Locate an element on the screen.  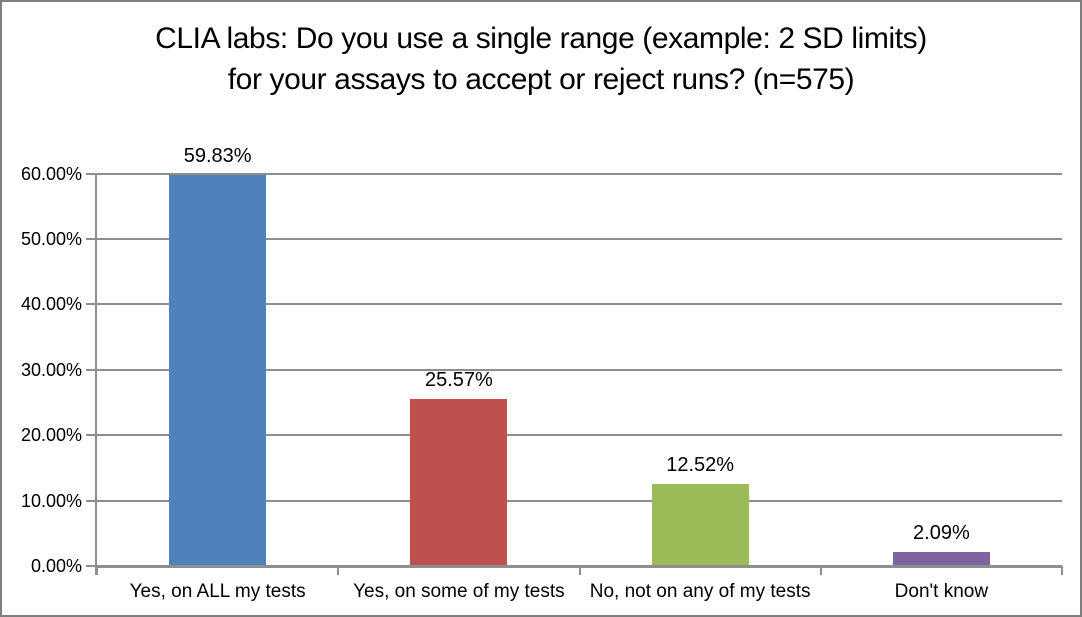
category-label: Yes, on some of my tests is located at coordinates (459, 591).